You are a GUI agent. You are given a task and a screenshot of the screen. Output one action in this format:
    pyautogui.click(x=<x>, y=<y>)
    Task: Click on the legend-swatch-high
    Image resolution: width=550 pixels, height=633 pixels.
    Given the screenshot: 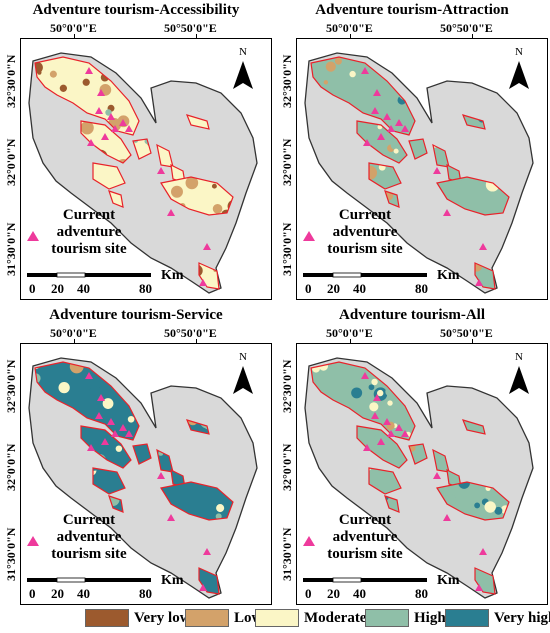 What is the action you would take?
    pyautogui.click(x=387, y=618)
    